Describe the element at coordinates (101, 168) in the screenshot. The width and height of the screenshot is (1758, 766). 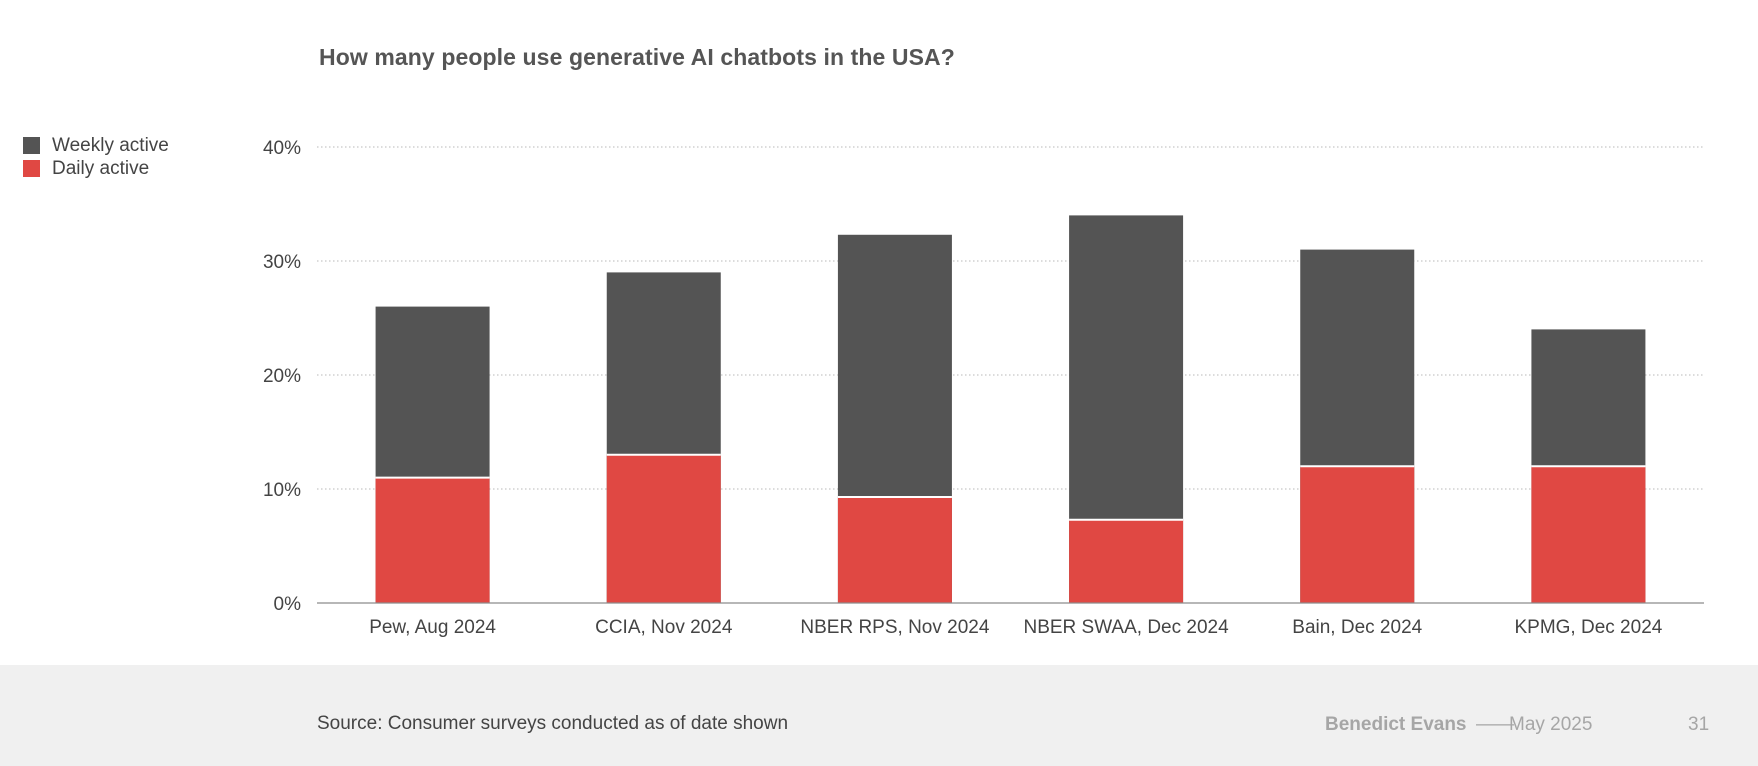
I see `legend-label-daily: Daily active` at that location.